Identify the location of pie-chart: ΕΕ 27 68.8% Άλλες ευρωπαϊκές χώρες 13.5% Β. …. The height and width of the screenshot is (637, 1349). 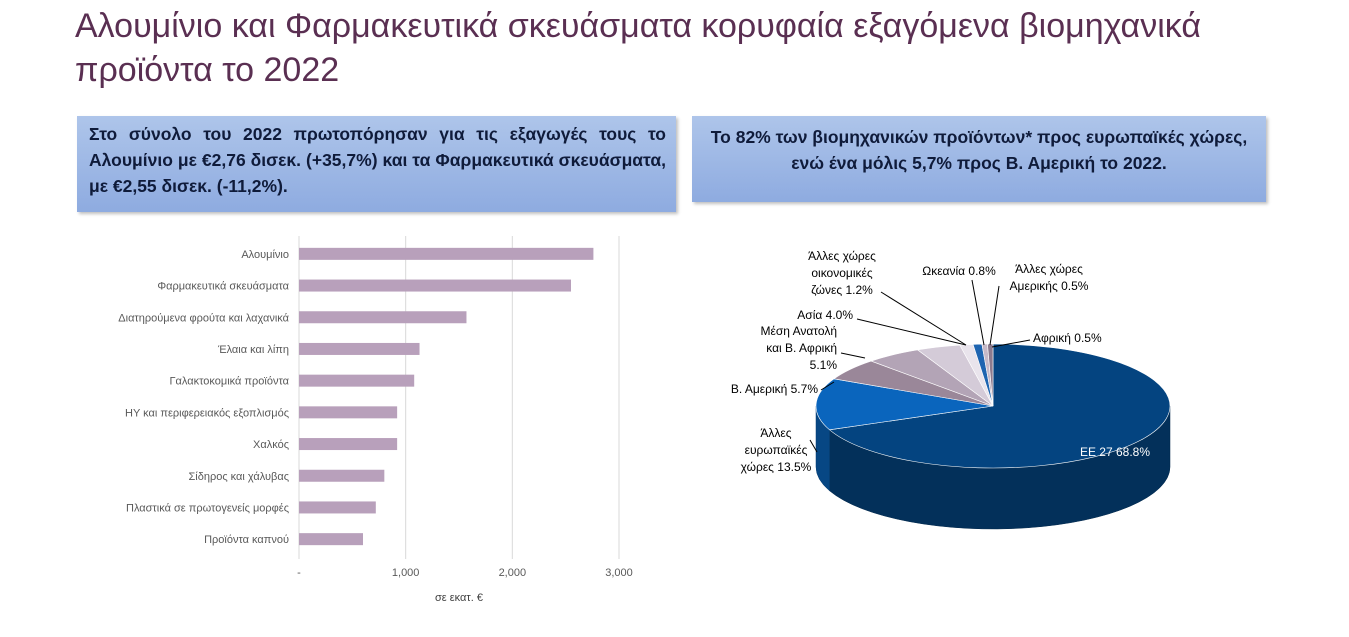
(951, 389).